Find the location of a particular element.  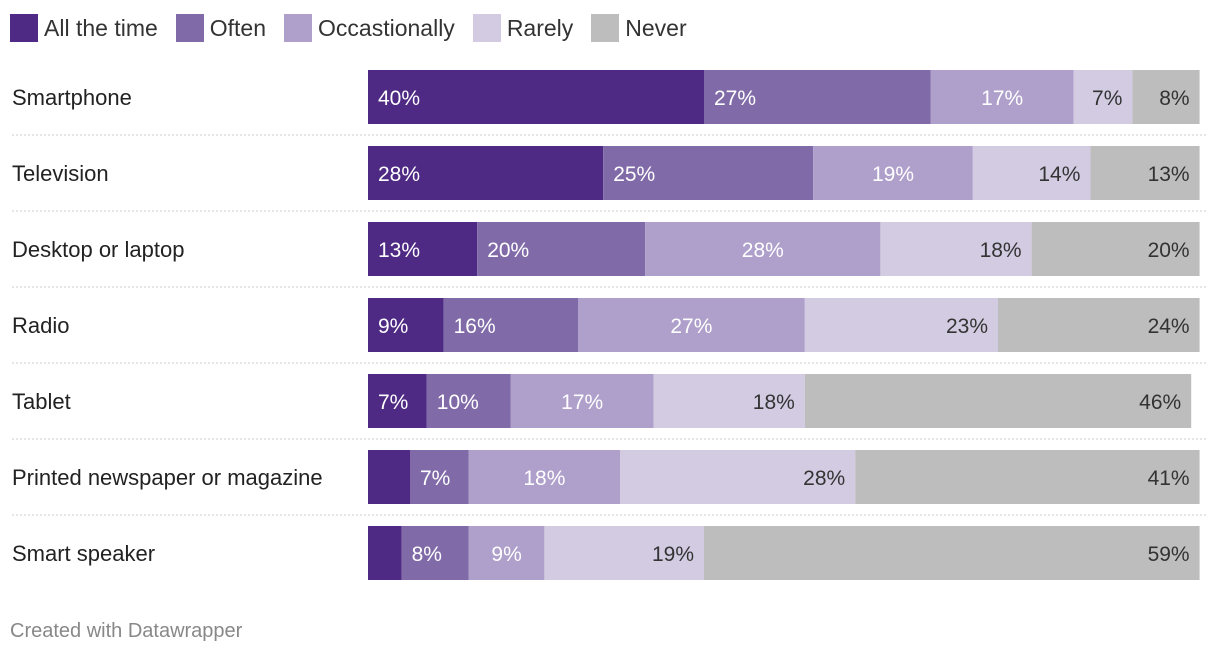

data-label: 25% is located at coordinates (634, 174).